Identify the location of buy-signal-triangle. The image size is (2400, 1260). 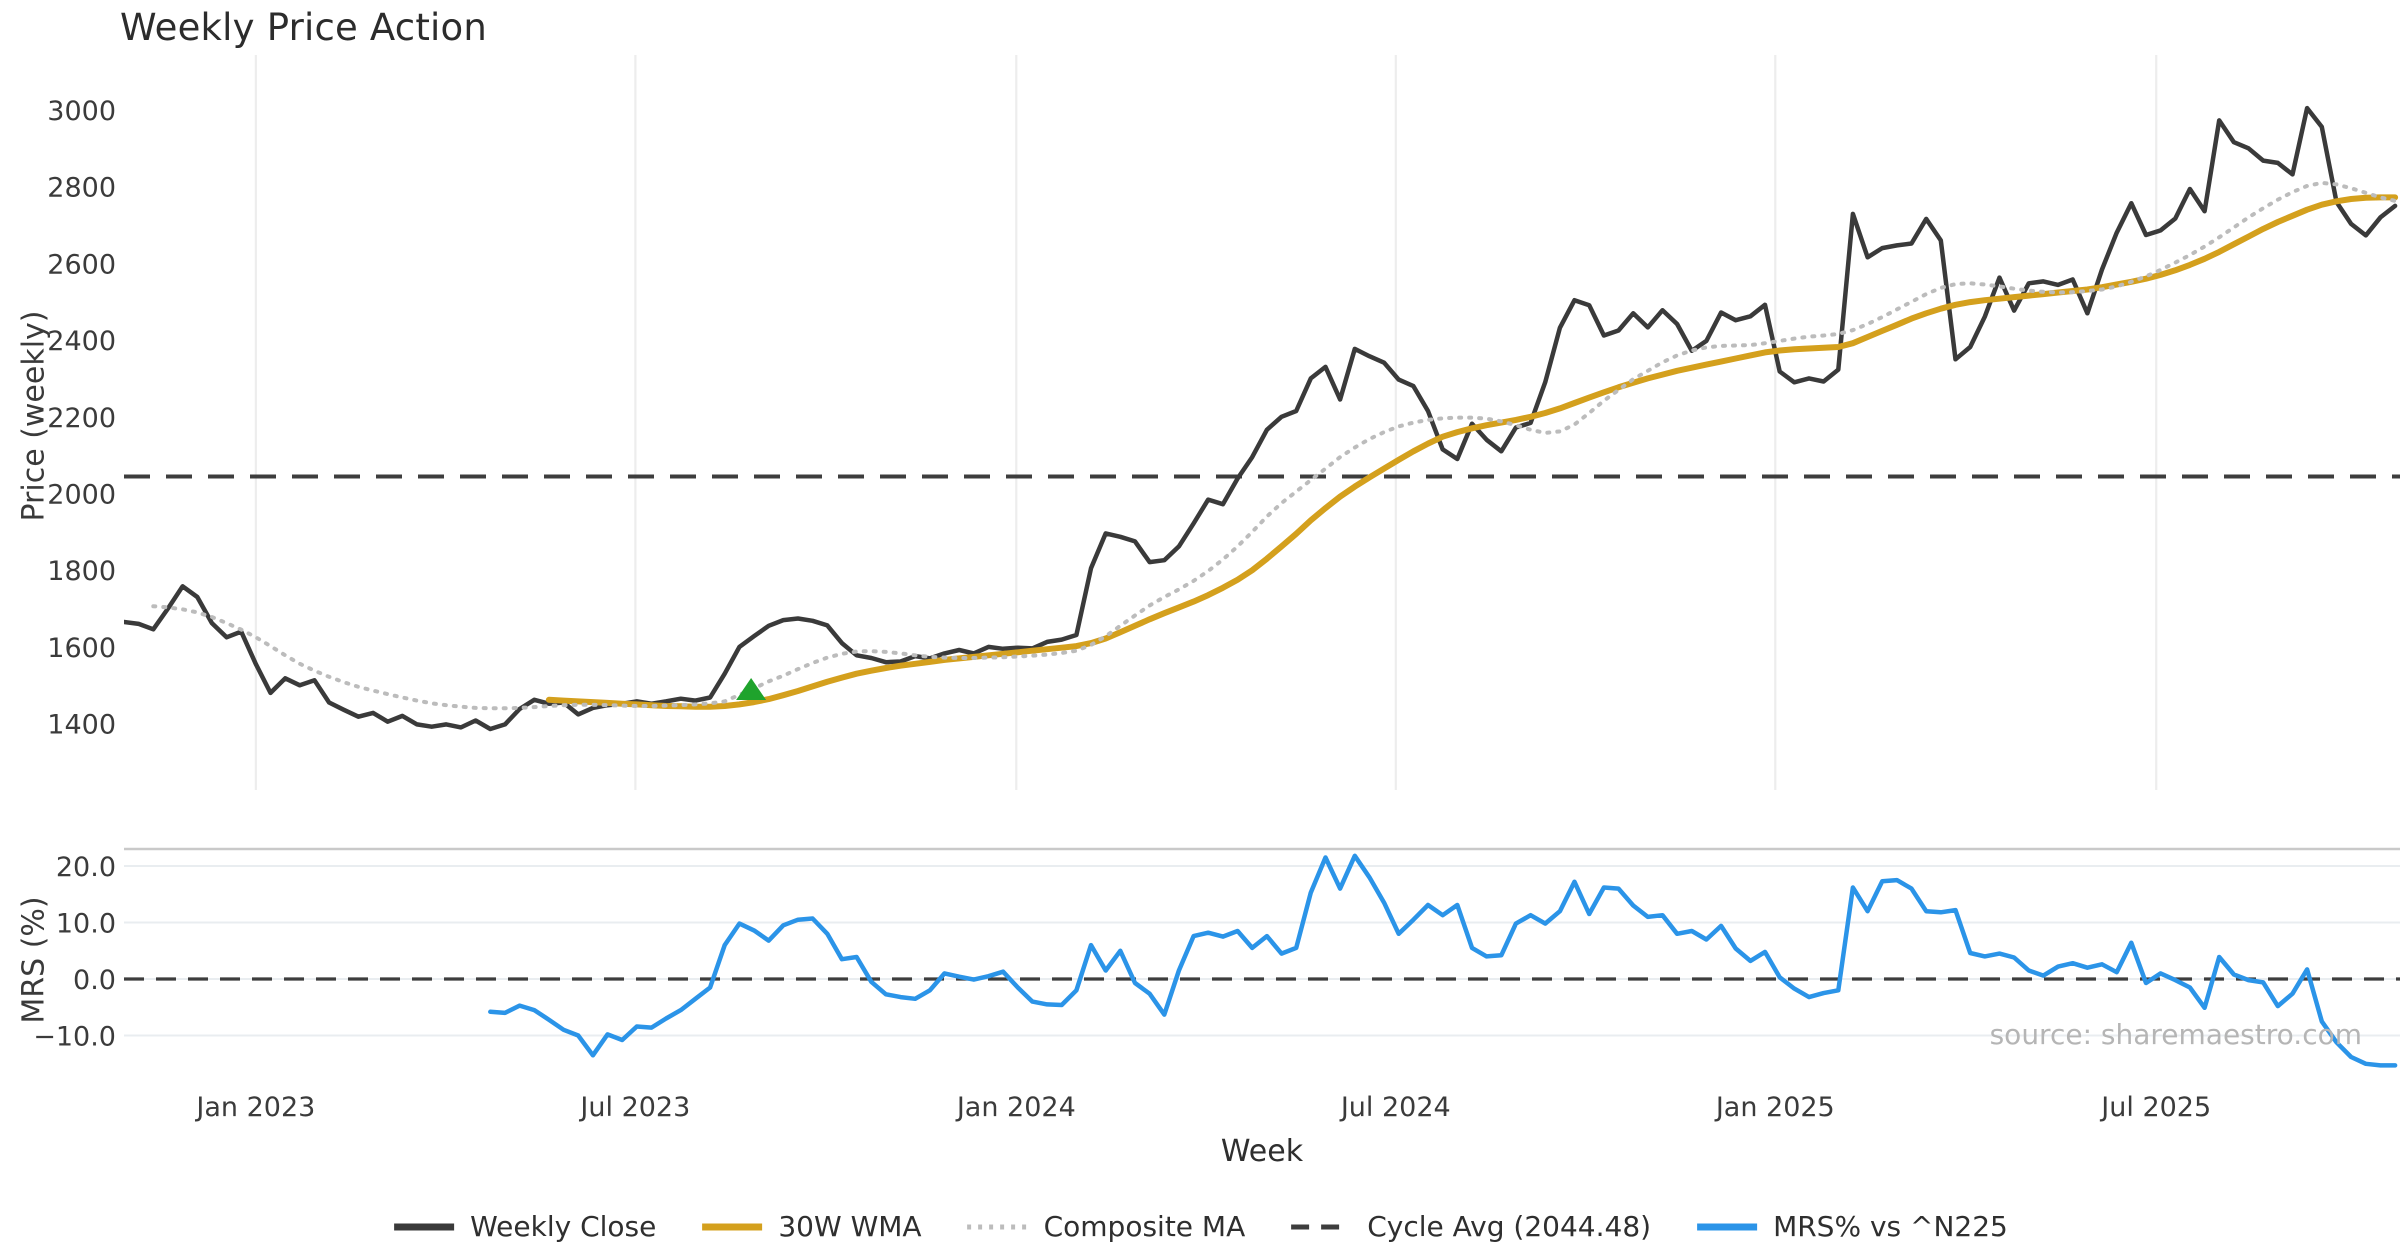
(751, 689).